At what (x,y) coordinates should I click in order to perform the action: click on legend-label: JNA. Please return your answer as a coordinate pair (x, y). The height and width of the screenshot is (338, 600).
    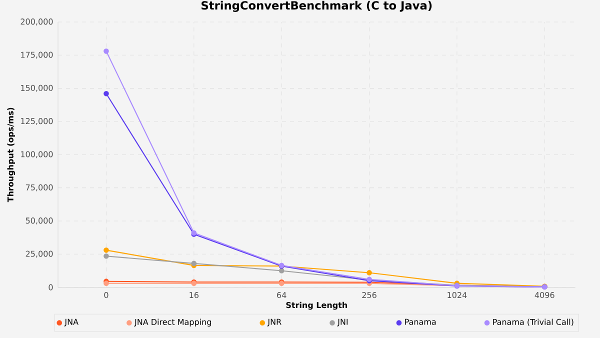
    Looking at the image, I should click on (71, 322).